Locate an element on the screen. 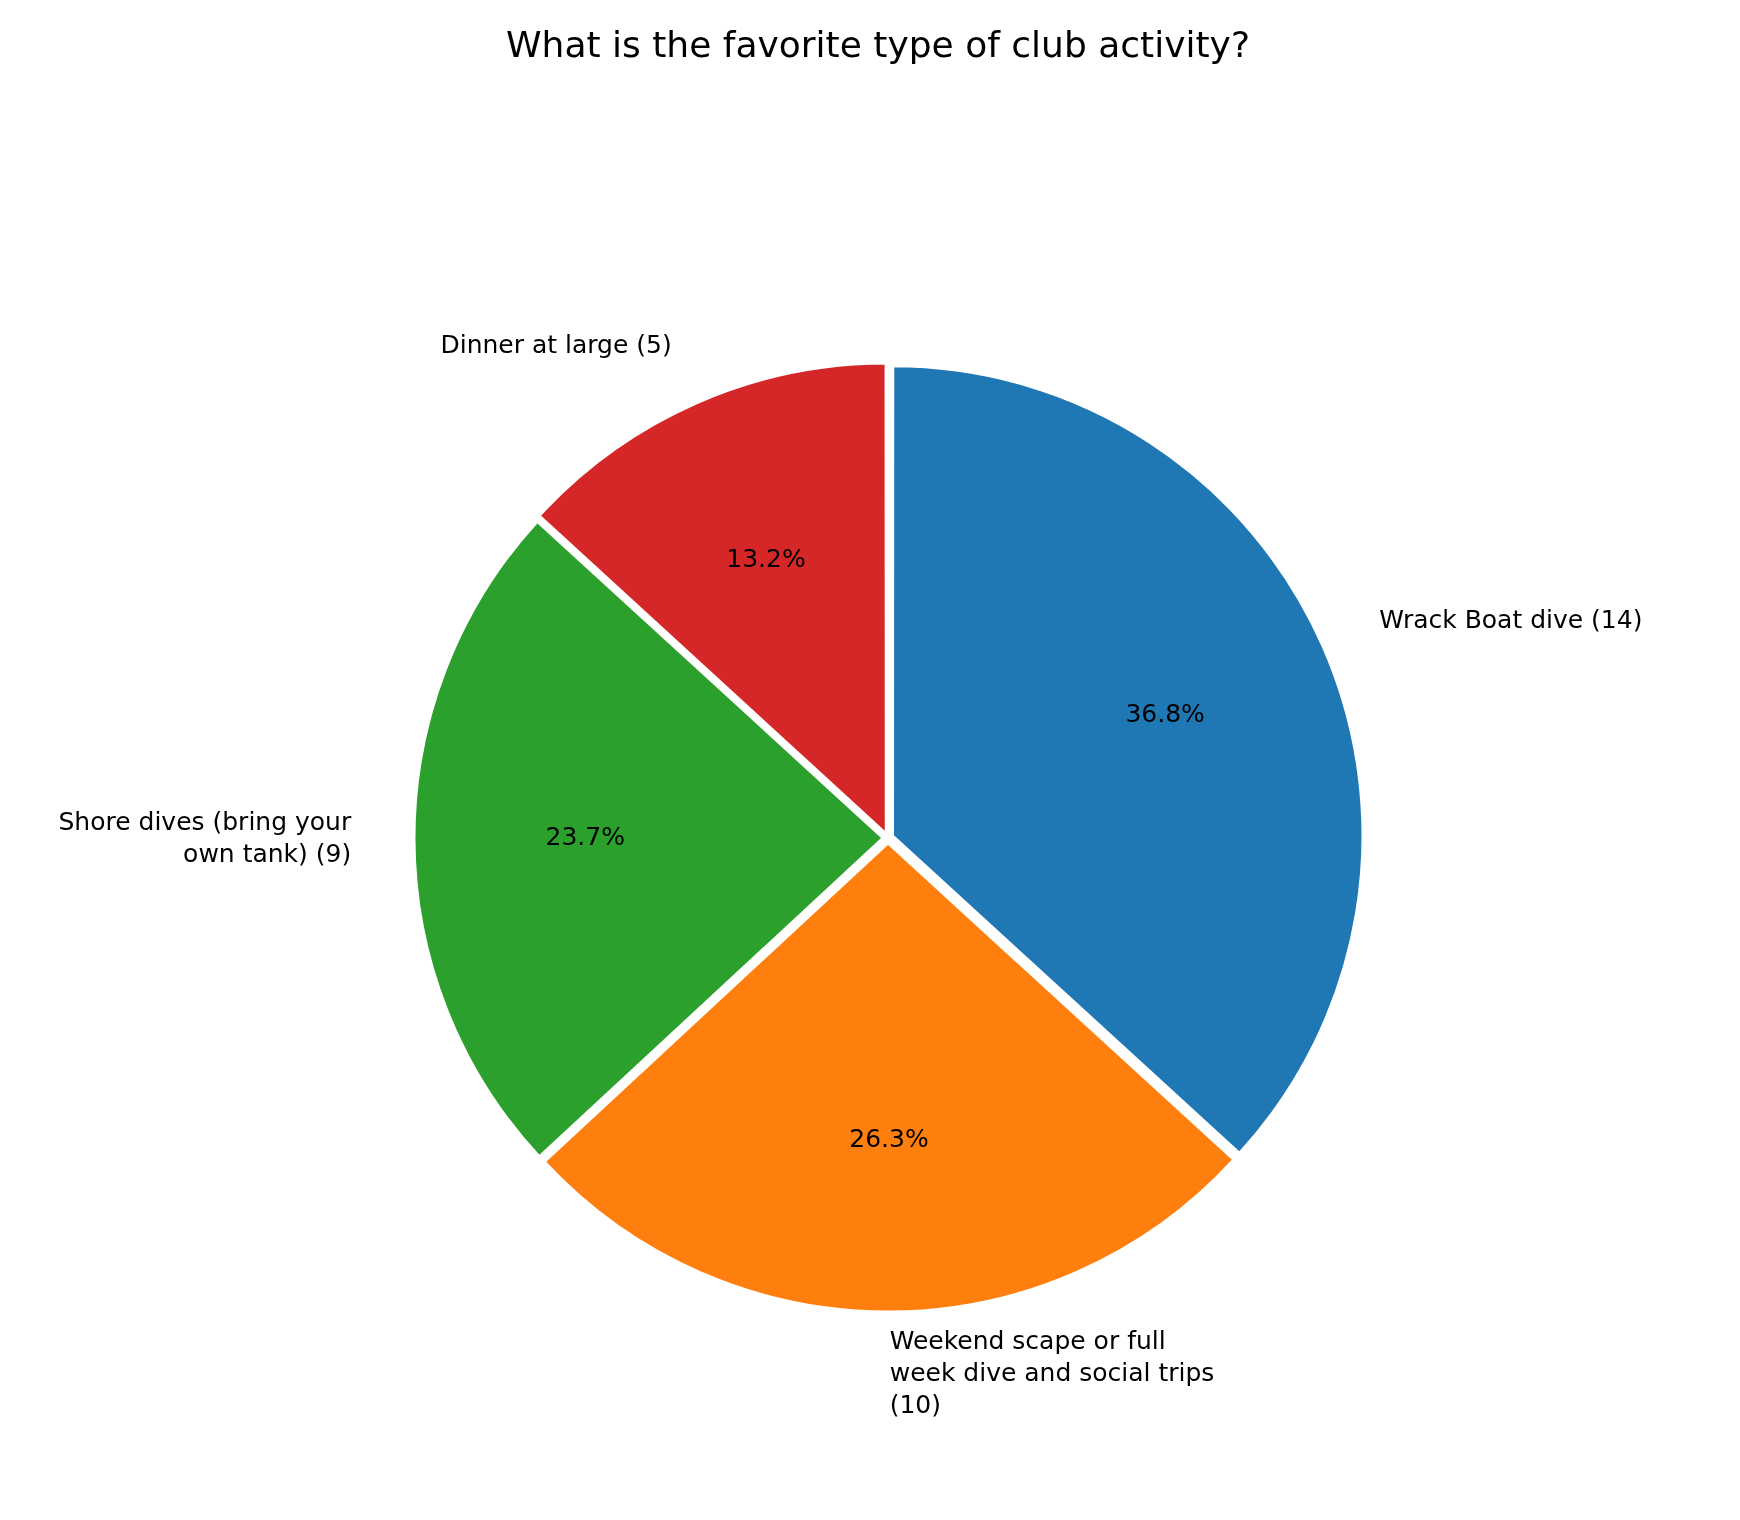  slice-label: Weekend scape or full week dive and social trips (10) is located at coordinates (1052, 1373).